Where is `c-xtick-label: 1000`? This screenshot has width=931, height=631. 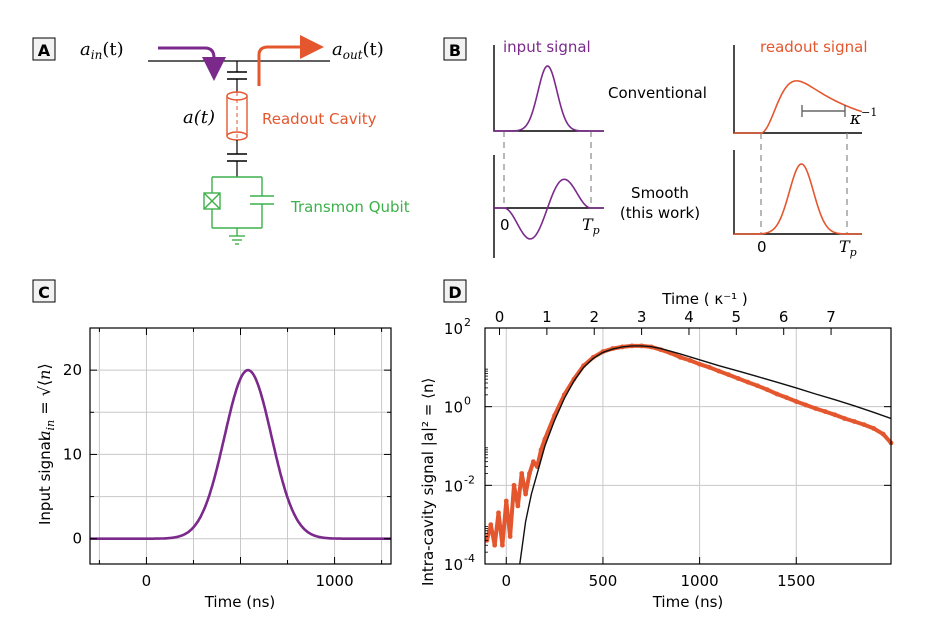 c-xtick-label: 1000 is located at coordinates (334, 581).